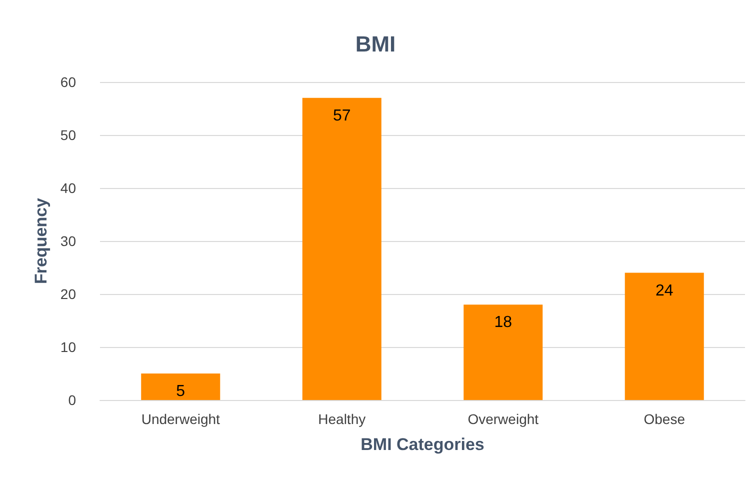  What do you see at coordinates (68, 82) in the screenshot?
I see `y-tick-label: 60` at bounding box center [68, 82].